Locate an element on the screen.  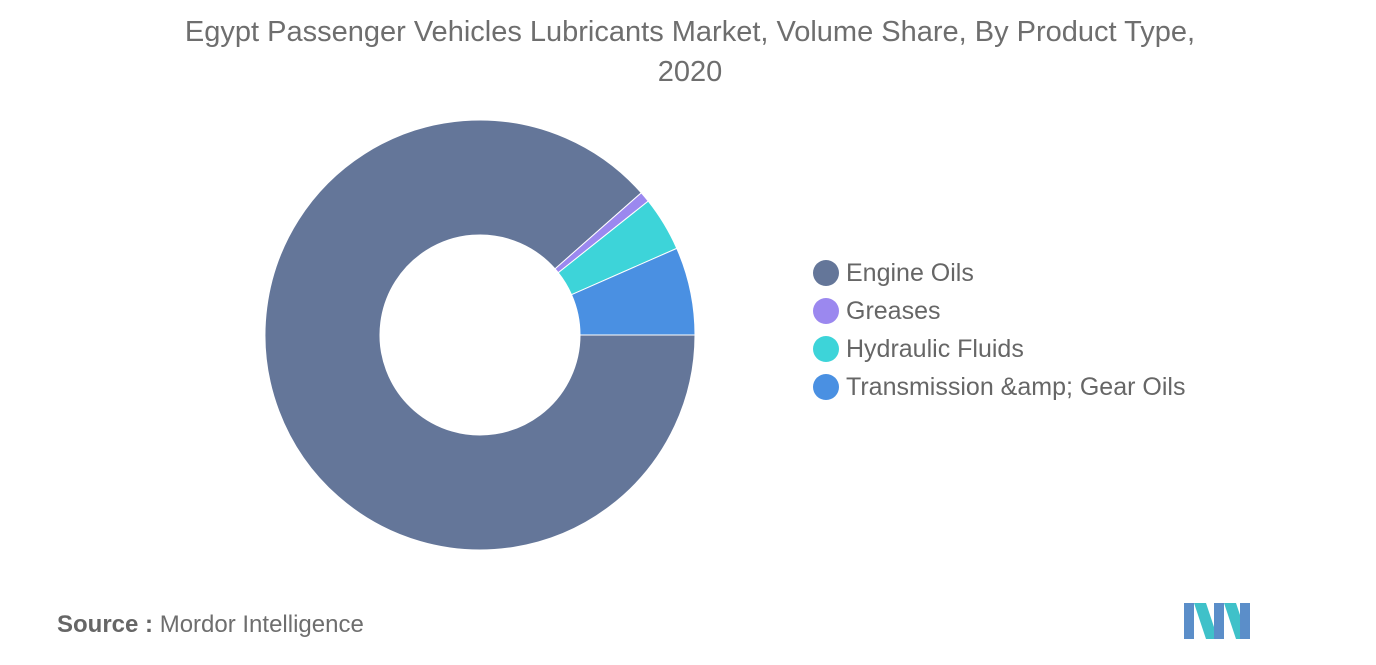
legend-label-hydraulic-fluids: Hydraulic Fluids is located at coordinates (935, 348).